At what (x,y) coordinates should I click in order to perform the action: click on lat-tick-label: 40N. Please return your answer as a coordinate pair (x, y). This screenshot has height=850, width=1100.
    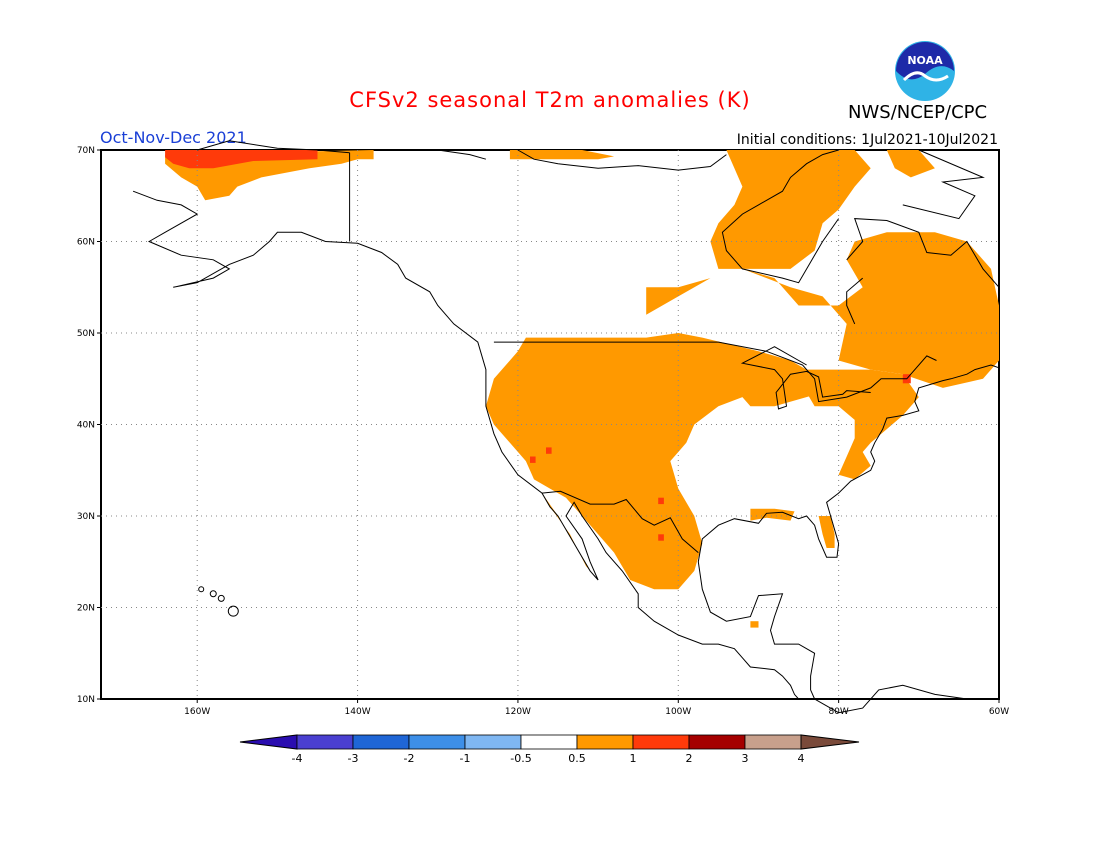
    Looking at the image, I should click on (86, 426).